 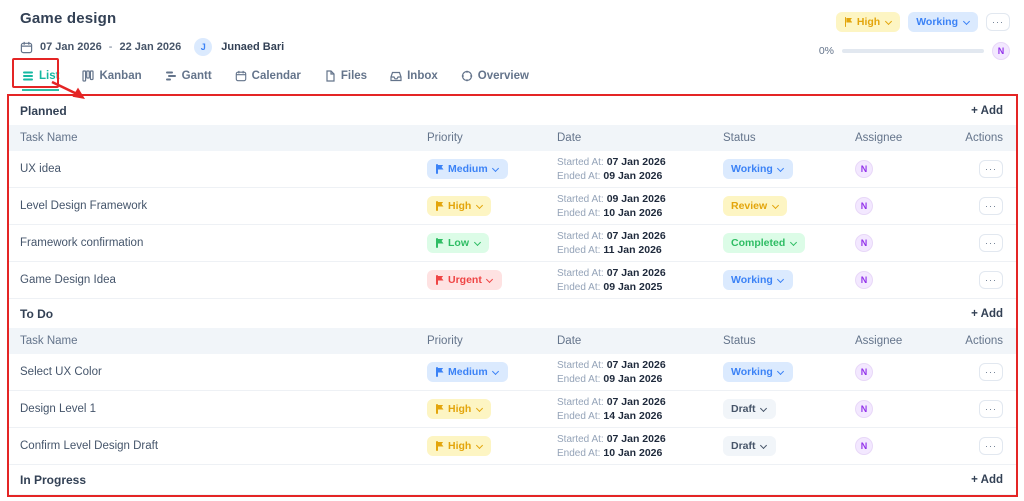 I want to click on tab-files: Files, so click(x=345, y=80).